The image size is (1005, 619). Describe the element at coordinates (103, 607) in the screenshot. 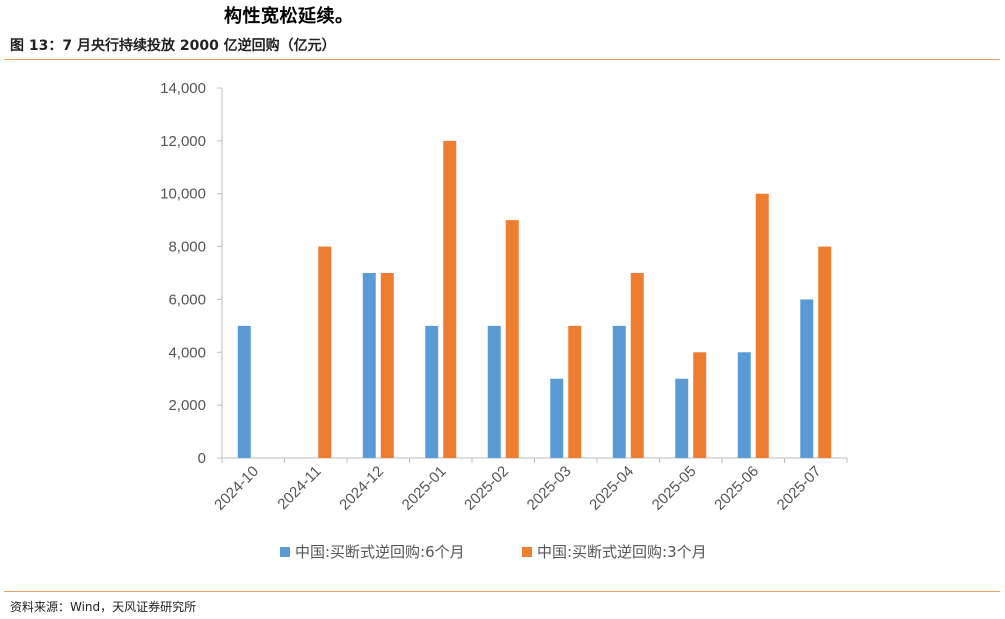

I see `source-note: 资料来源：Wind，天风证券研究所` at that location.